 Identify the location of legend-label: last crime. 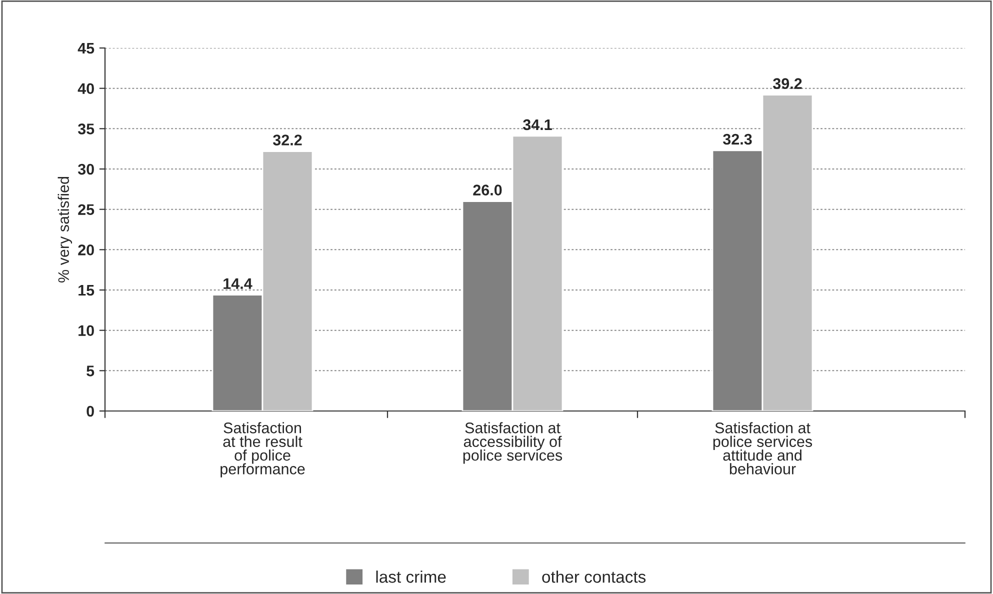
(411, 576).